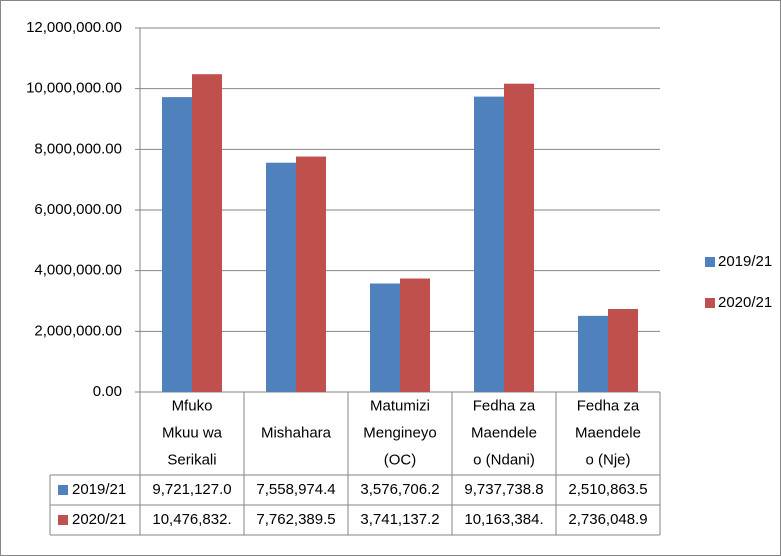 The height and width of the screenshot is (556, 781). I want to click on table-cell: 7,762,389.5, so click(295, 519).